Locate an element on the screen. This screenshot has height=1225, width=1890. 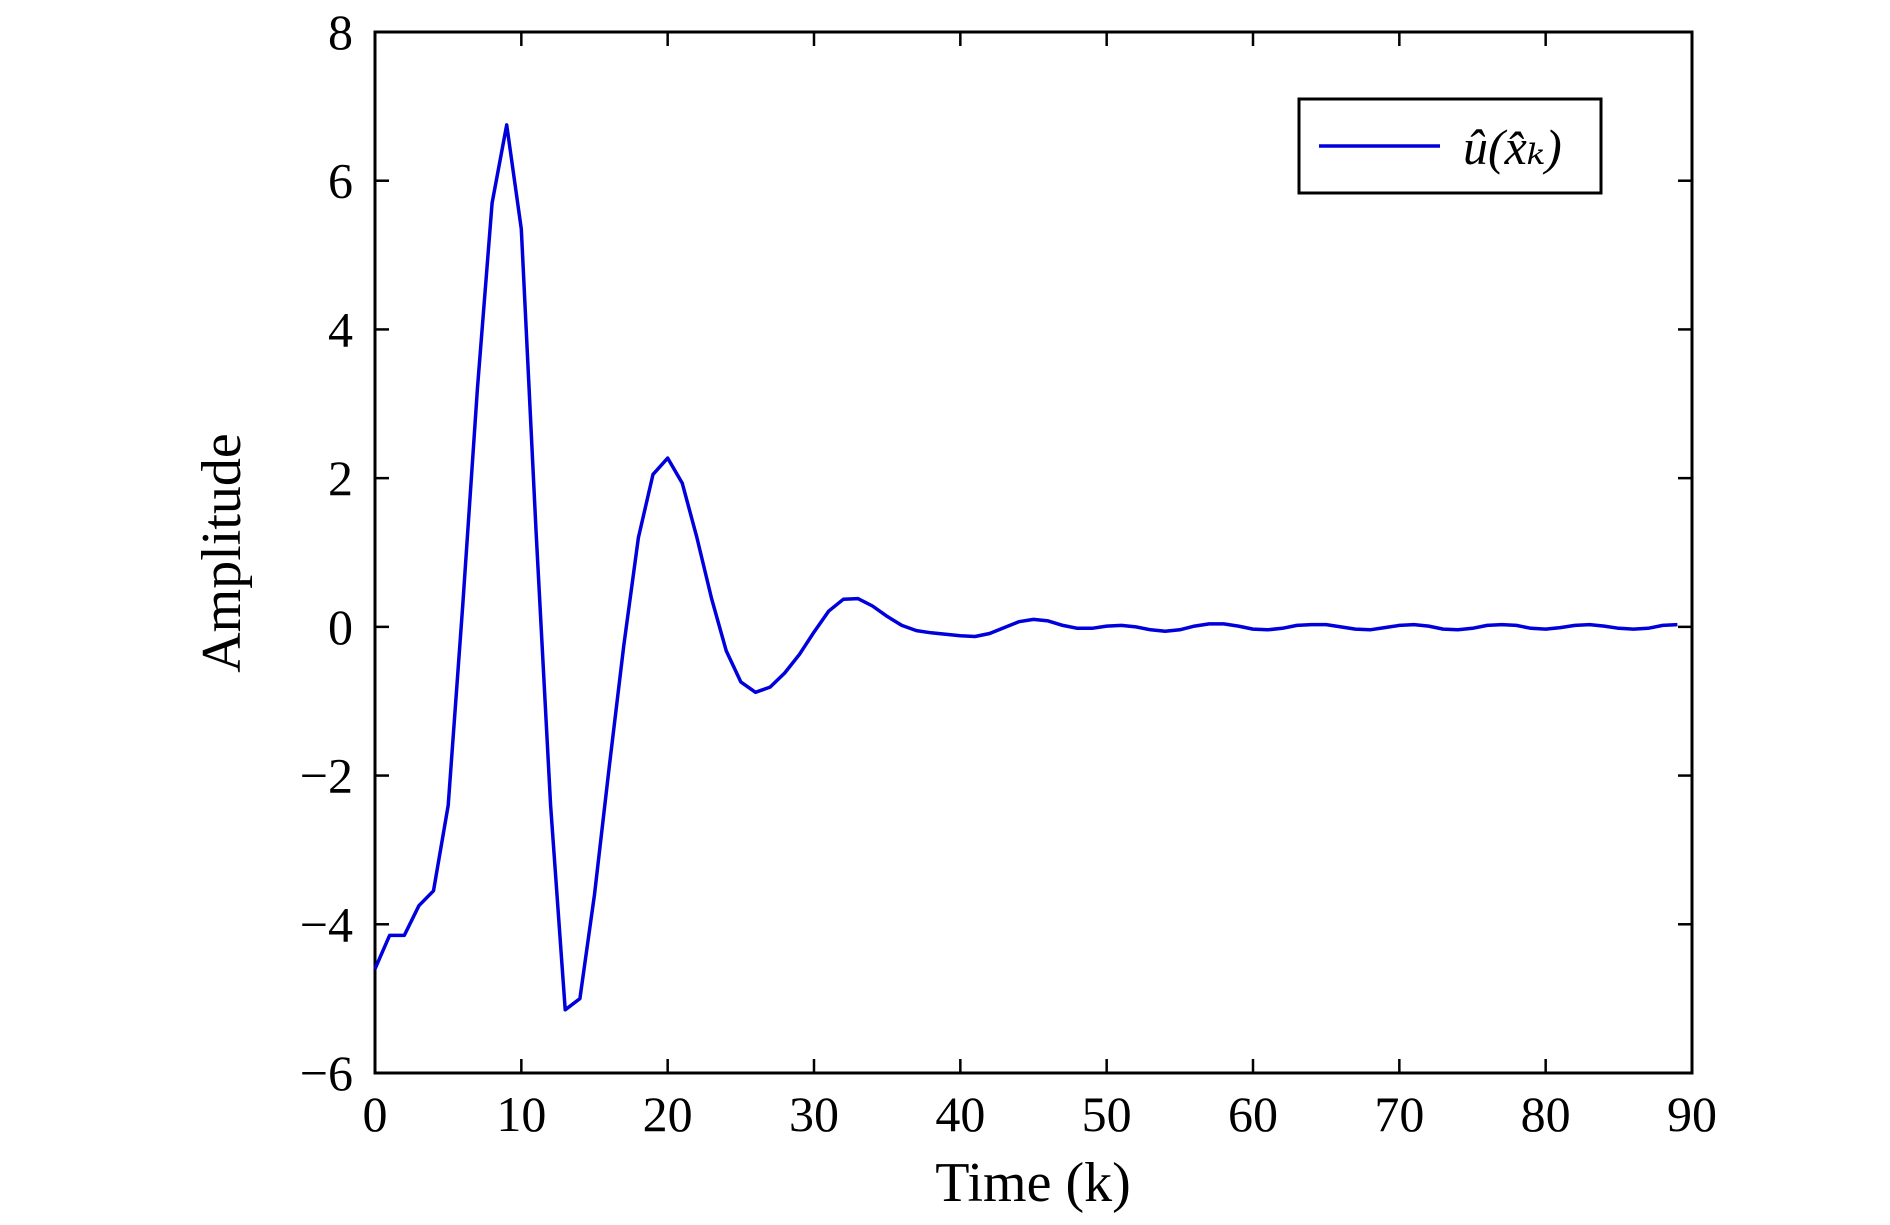
x-tick-label: 50 is located at coordinates (1107, 1114).